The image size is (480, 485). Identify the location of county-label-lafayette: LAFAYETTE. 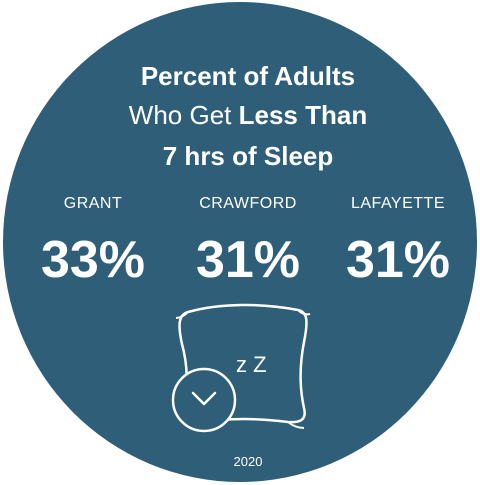
(397, 203).